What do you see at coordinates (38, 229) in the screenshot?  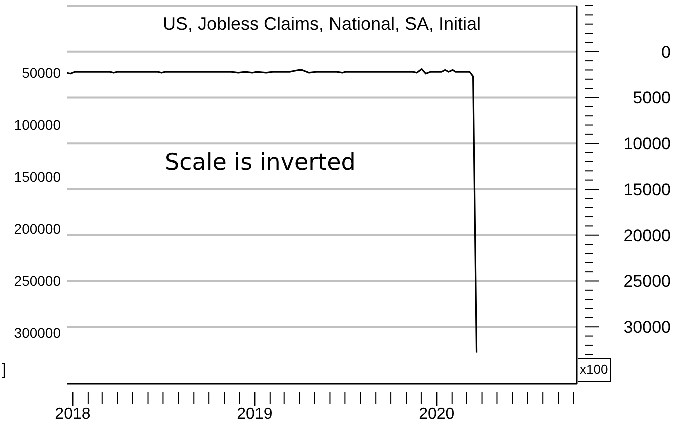 I see `y-tick-label: 200000` at bounding box center [38, 229].